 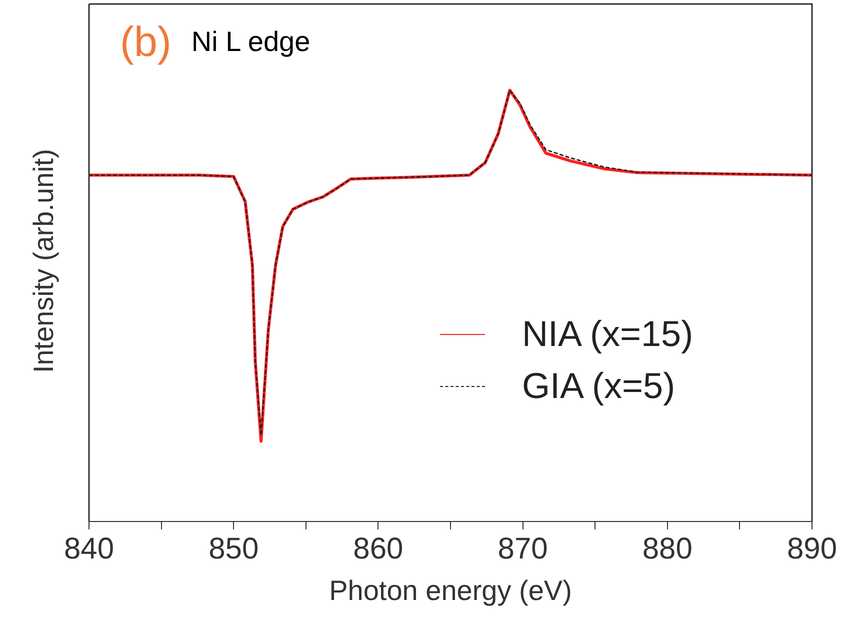 I want to click on x-tick-label: 890, so click(x=812, y=549).